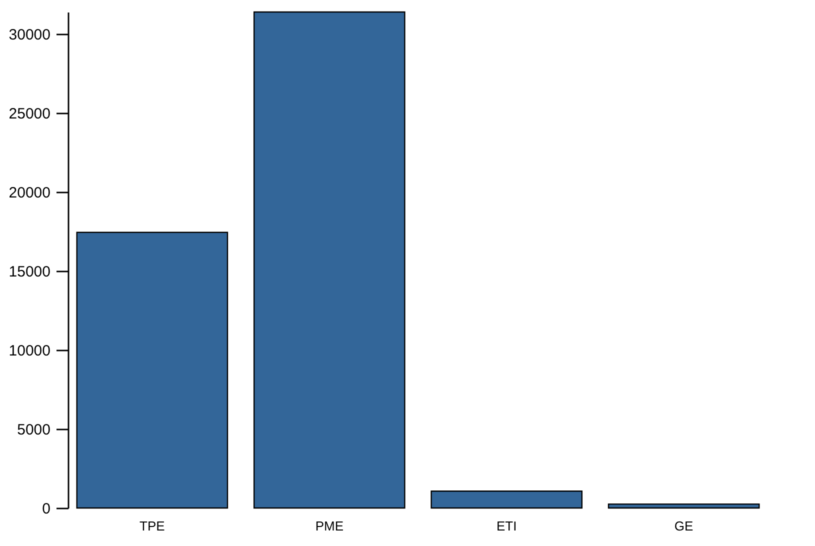  What do you see at coordinates (153, 526) in the screenshot?
I see `x-tick-label: TPE` at bounding box center [153, 526].